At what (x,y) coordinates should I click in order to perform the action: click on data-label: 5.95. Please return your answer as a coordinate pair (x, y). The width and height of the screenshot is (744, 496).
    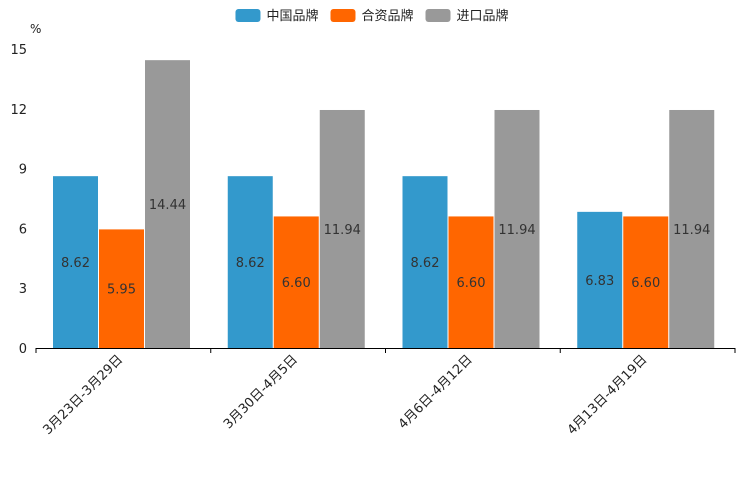
    Looking at the image, I should click on (121, 290).